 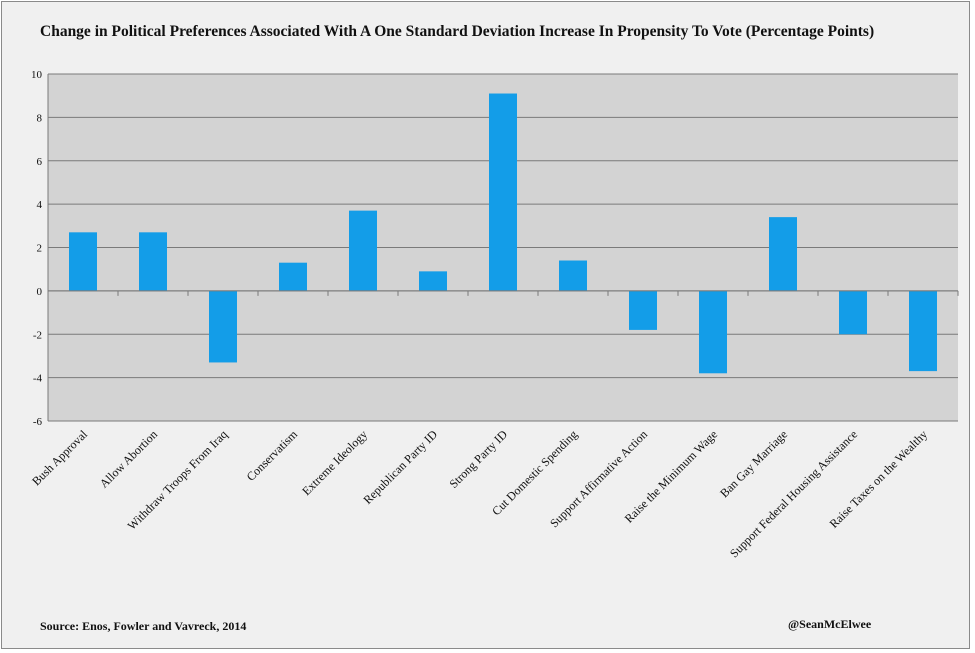 What do you see at coordinates (128, 458) in the screenshot?
I see `x-tick-label: Allow Abortion` at bounding box center [128, 458].